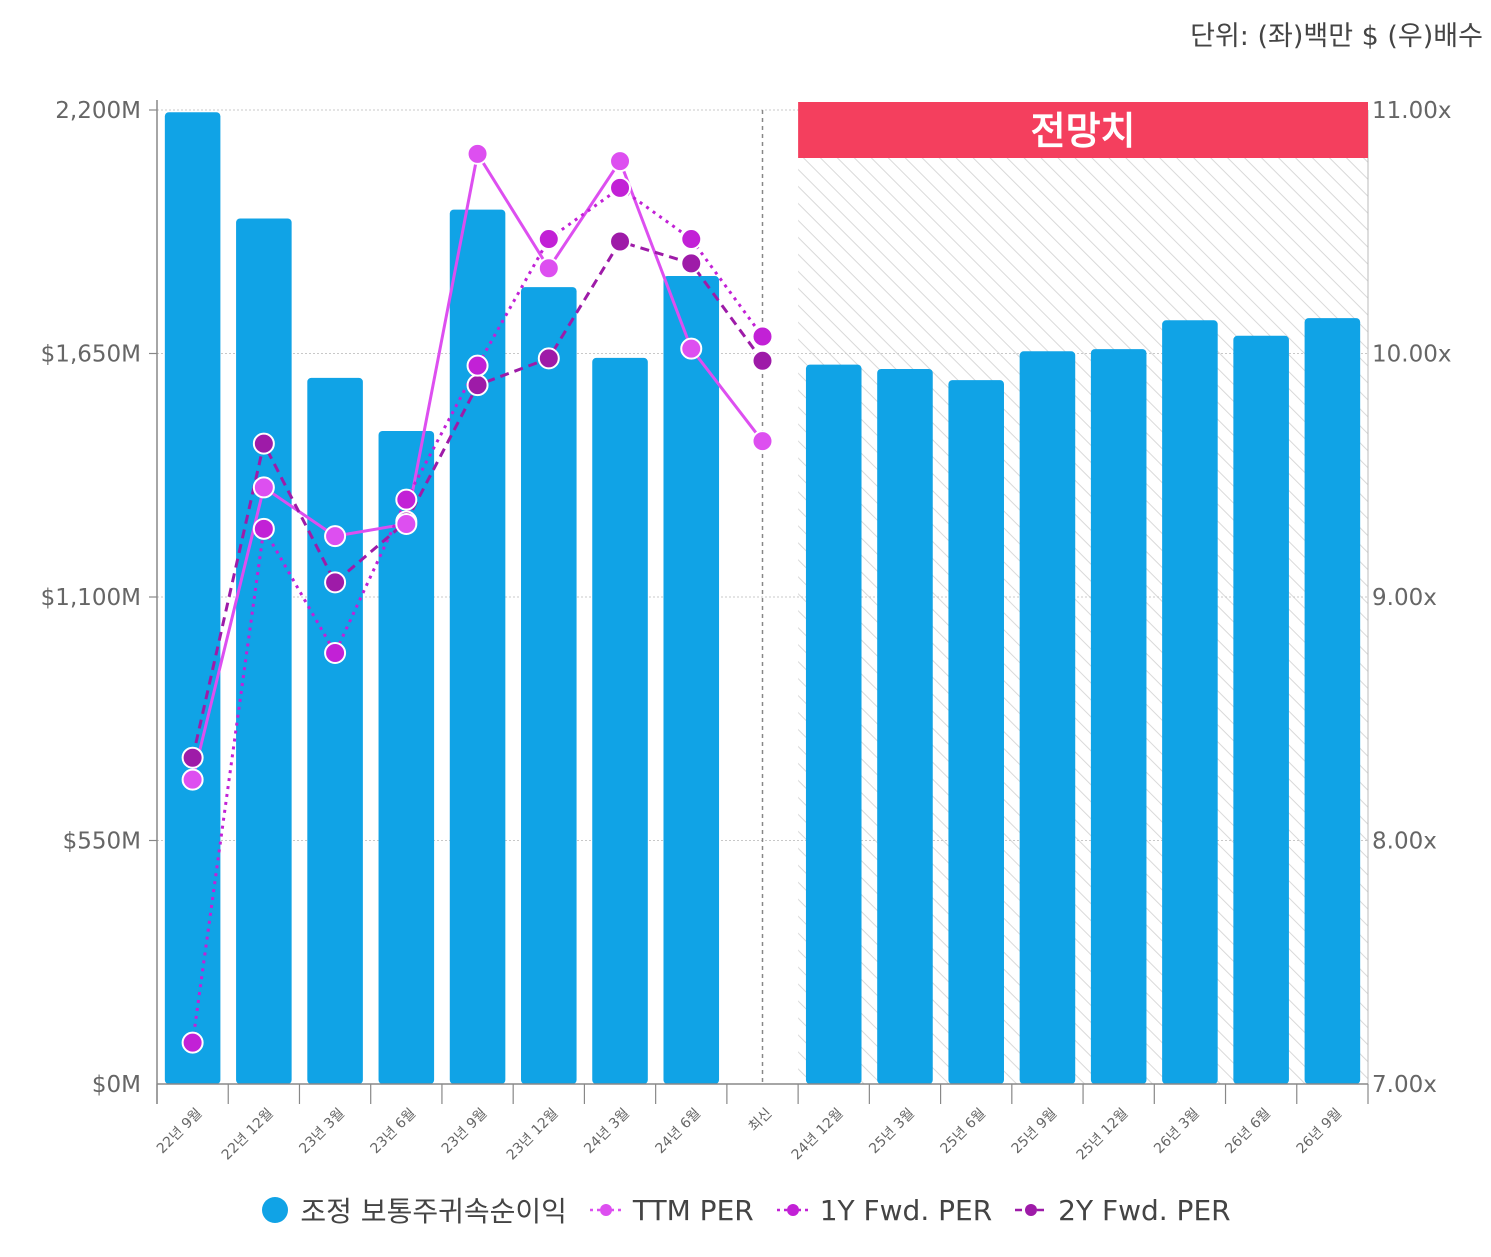  I want to click on legend-label: 2Y Fwd. PER, so click(1144, 1210).